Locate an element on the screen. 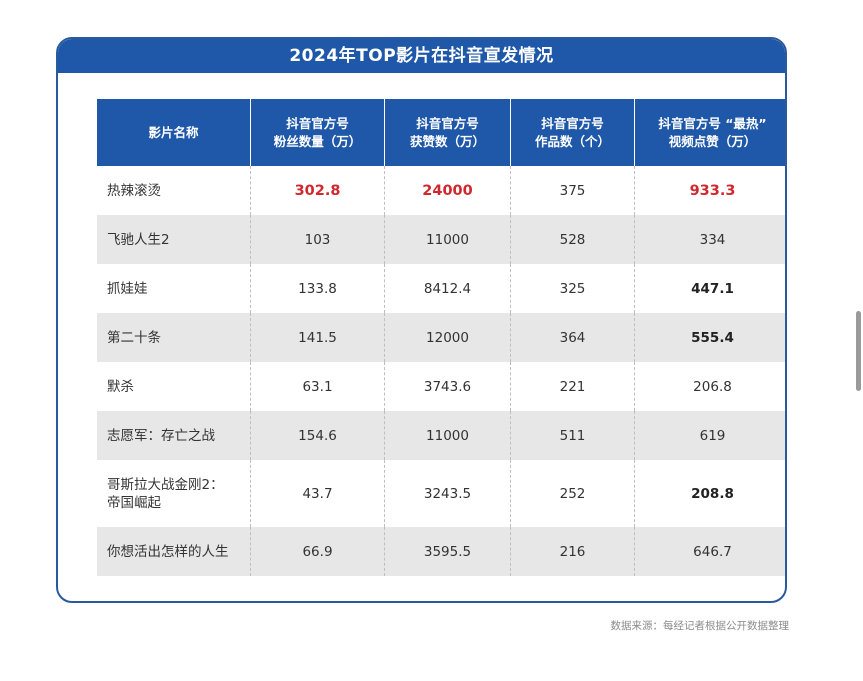  table-row: 抓娃娃 133.8 8412.4 325 447.1 is located at coordinates (441, 288).